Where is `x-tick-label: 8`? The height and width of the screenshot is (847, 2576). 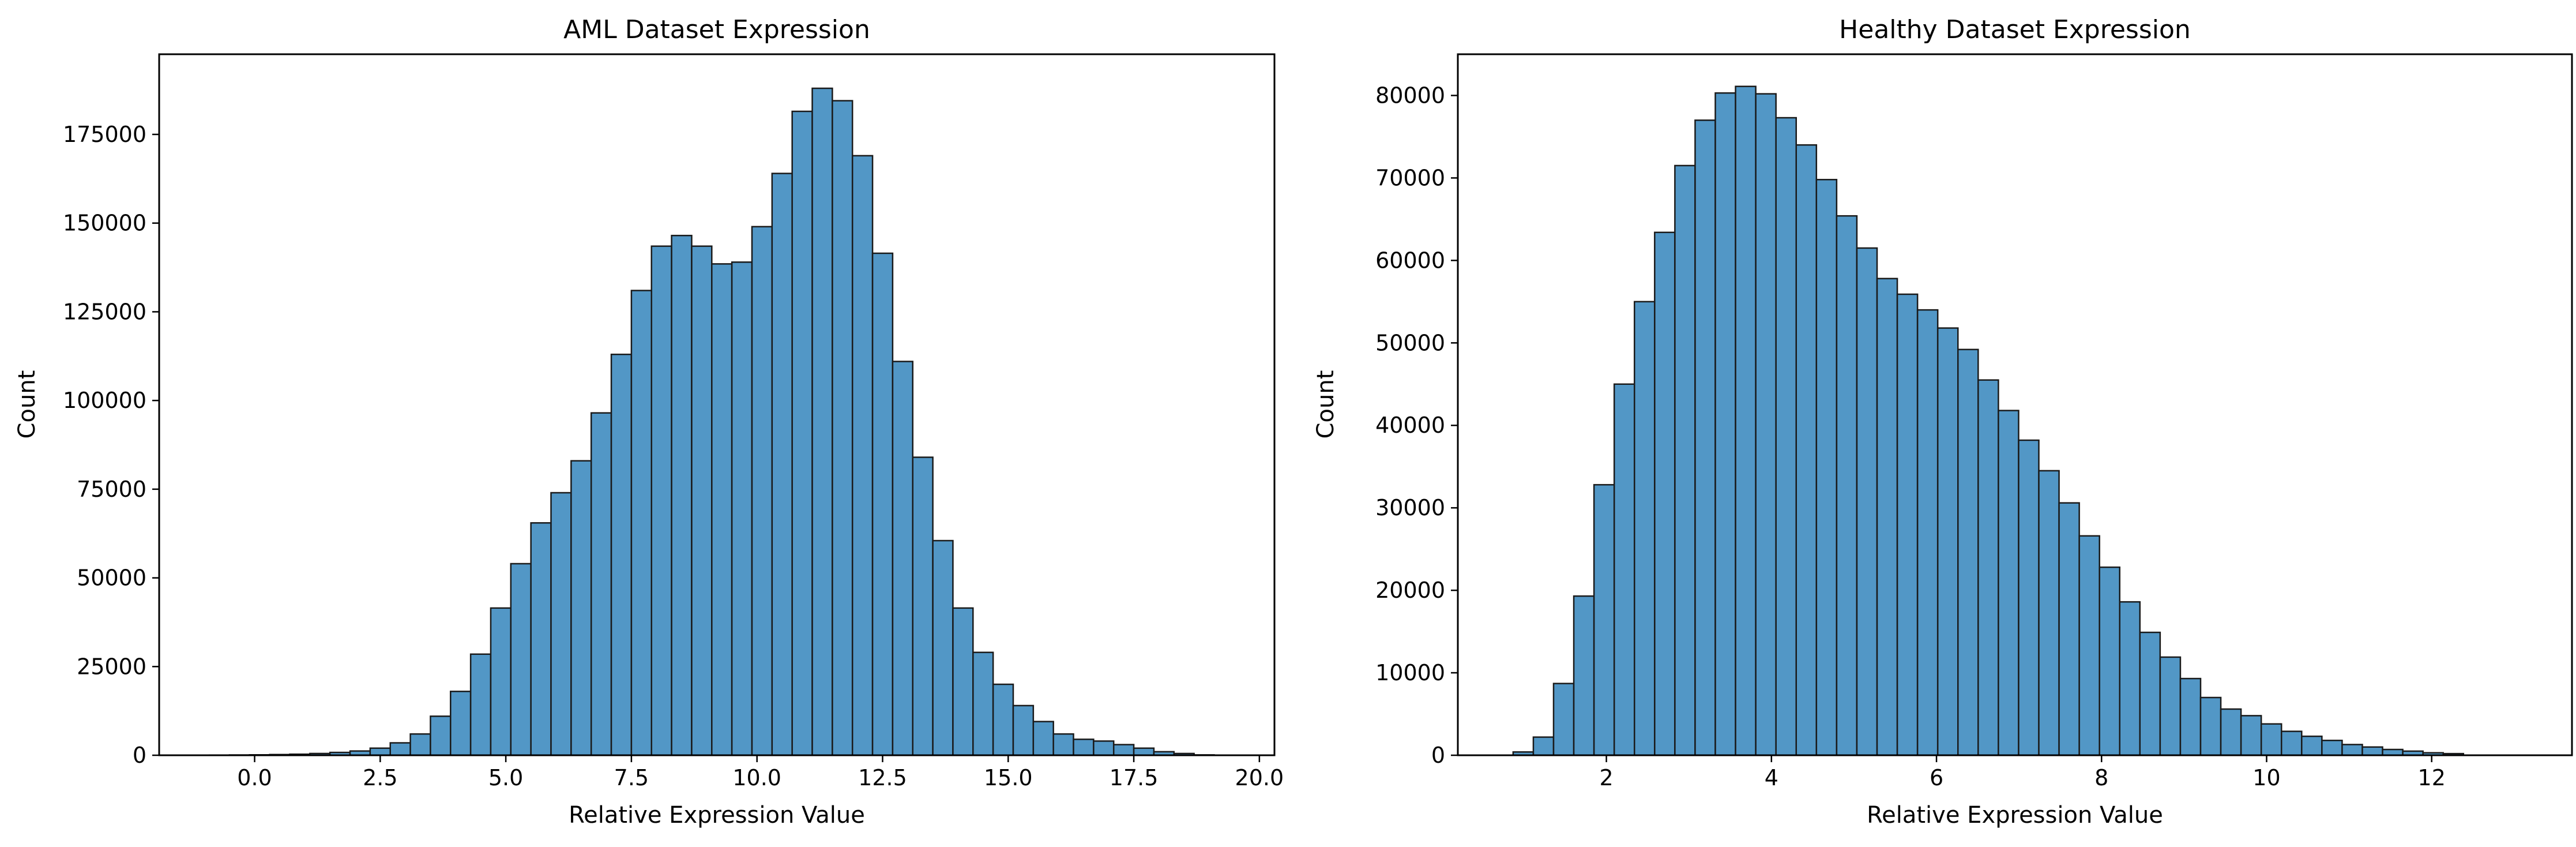 x-tick-label: 8 is located at coordinates (2101, 778).